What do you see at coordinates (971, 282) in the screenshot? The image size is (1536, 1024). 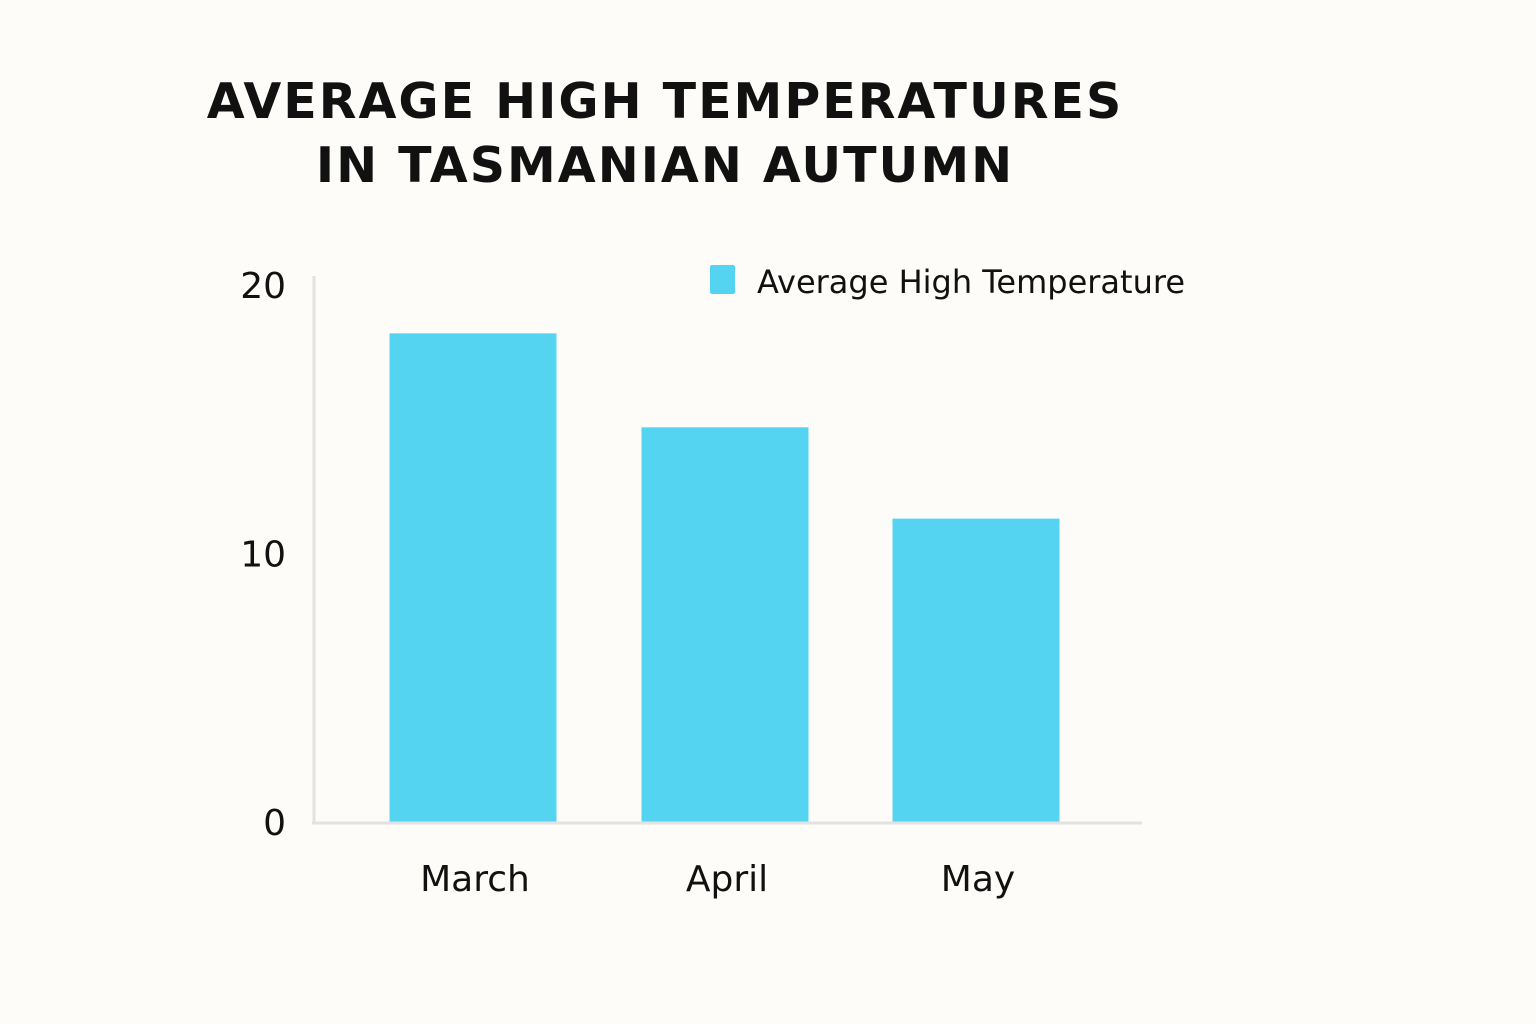 I see `legend-label: Average High Temperature` at bounding box center [971, 282].